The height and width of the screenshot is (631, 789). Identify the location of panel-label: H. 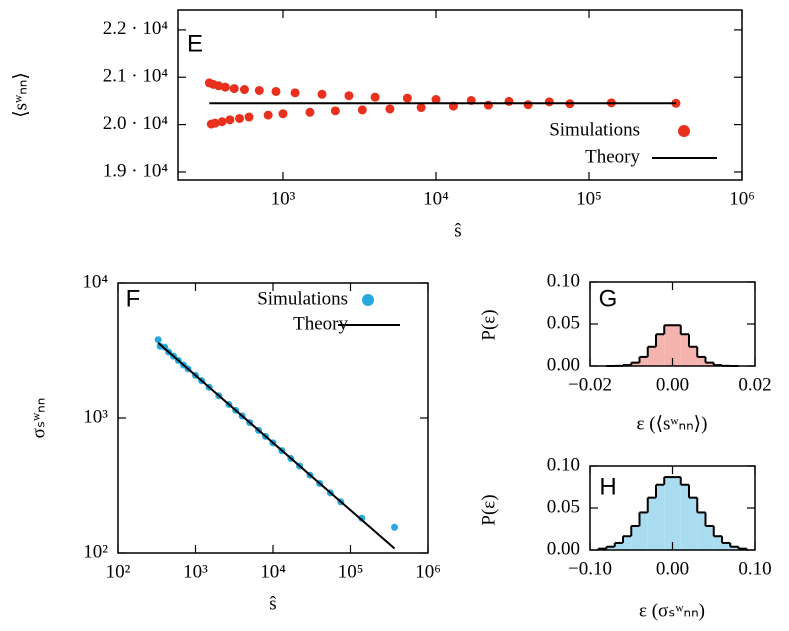
(607, 486).